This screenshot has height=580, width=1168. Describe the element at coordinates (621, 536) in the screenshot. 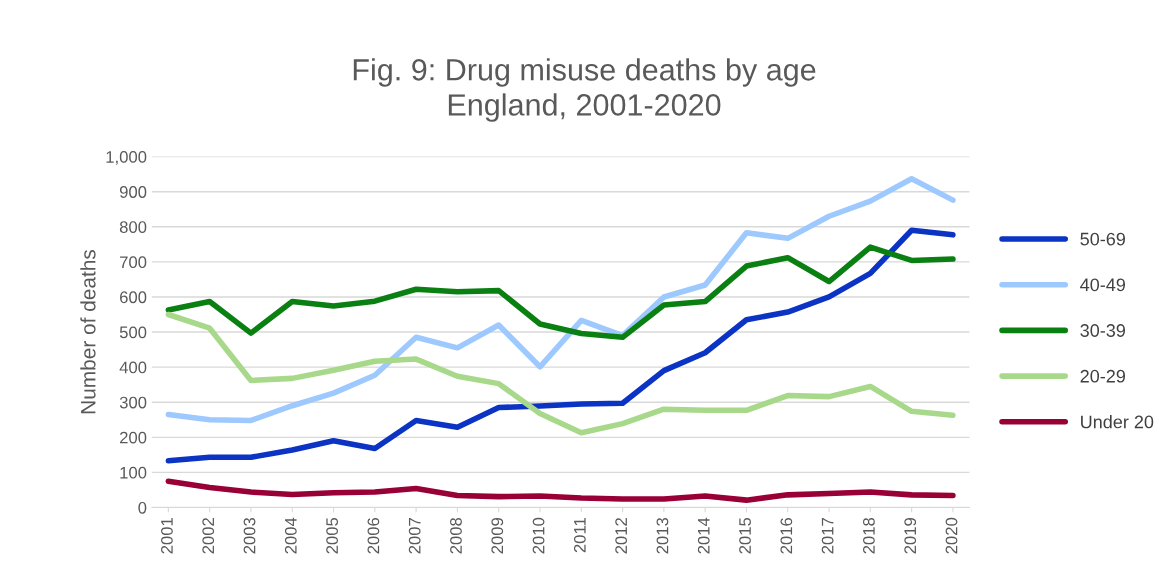

I see `x-tick-label: 2012` at that location.